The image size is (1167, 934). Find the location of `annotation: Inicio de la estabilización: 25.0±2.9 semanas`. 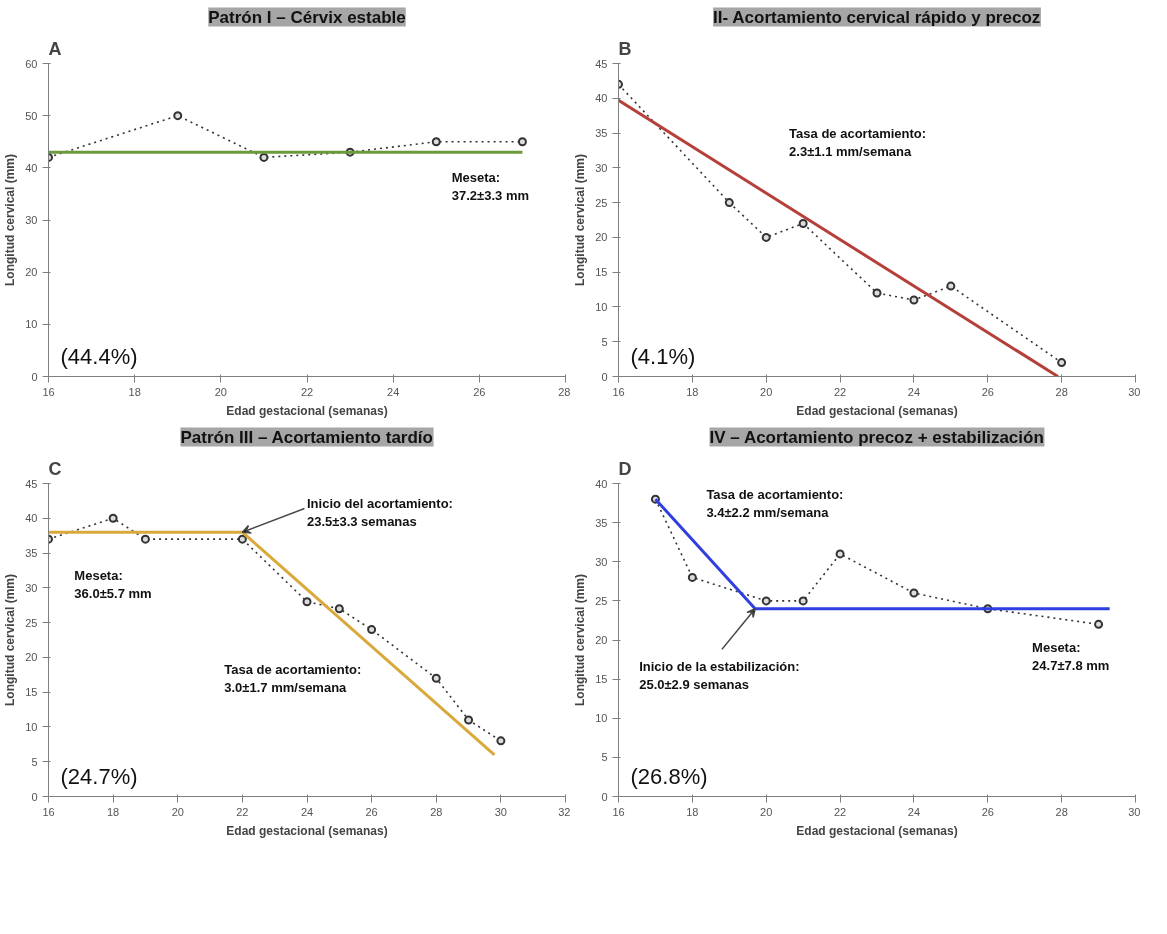

annotation: Inicio de la estabilización: 25.0±2.9 semanas is located at coordinates (719, 675).